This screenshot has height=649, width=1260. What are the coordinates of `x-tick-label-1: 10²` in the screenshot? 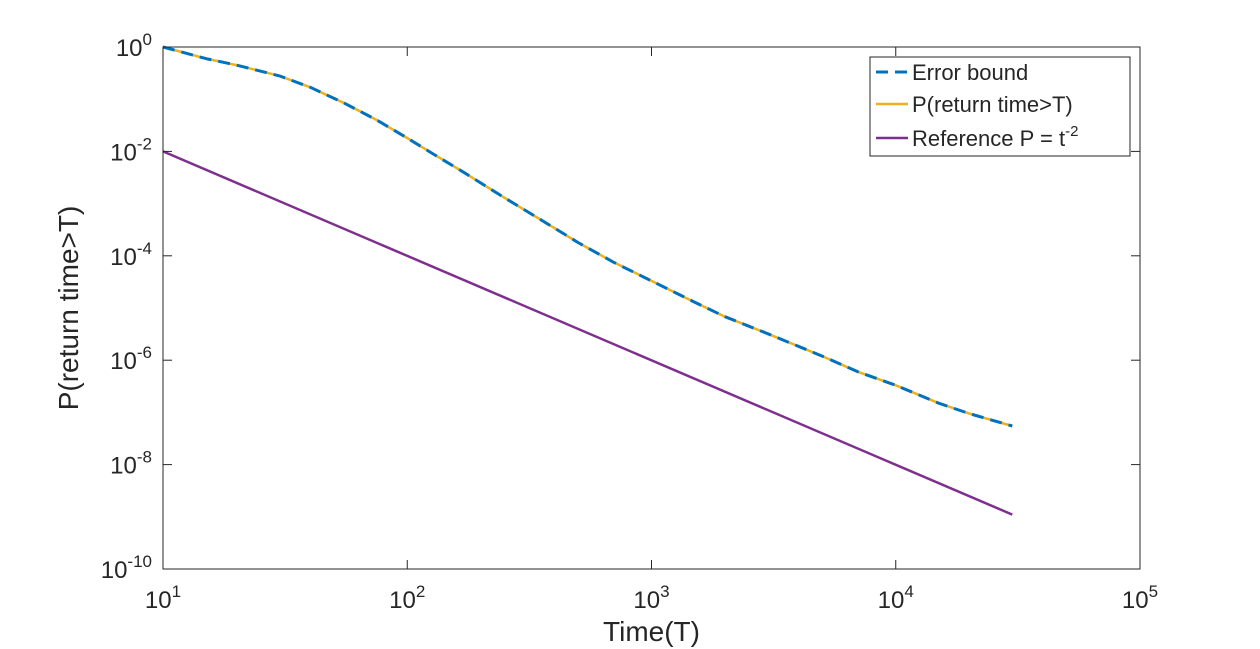 It's located at (407, 598).